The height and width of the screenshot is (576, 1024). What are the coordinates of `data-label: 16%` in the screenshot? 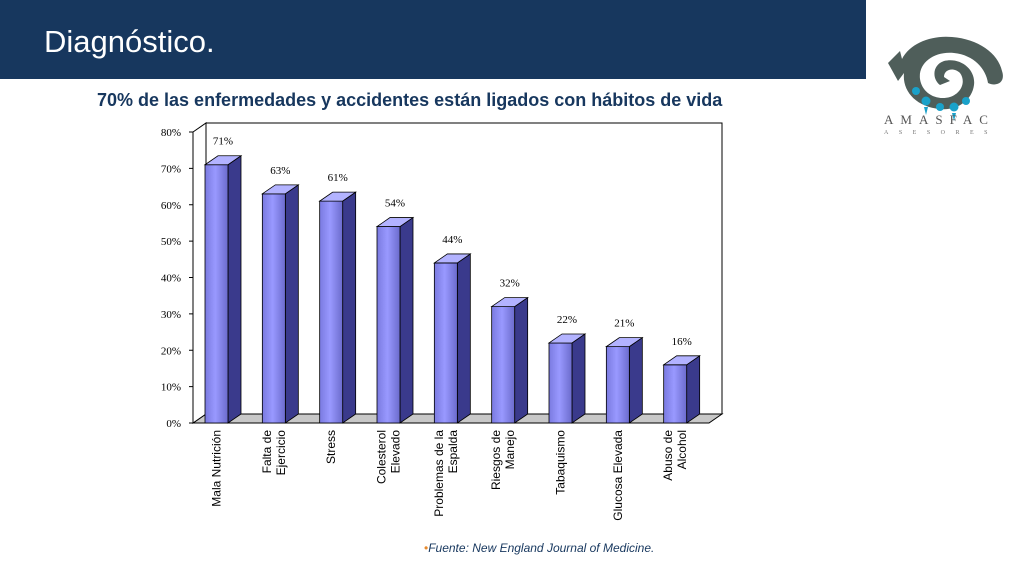 It's located at (682, 342).